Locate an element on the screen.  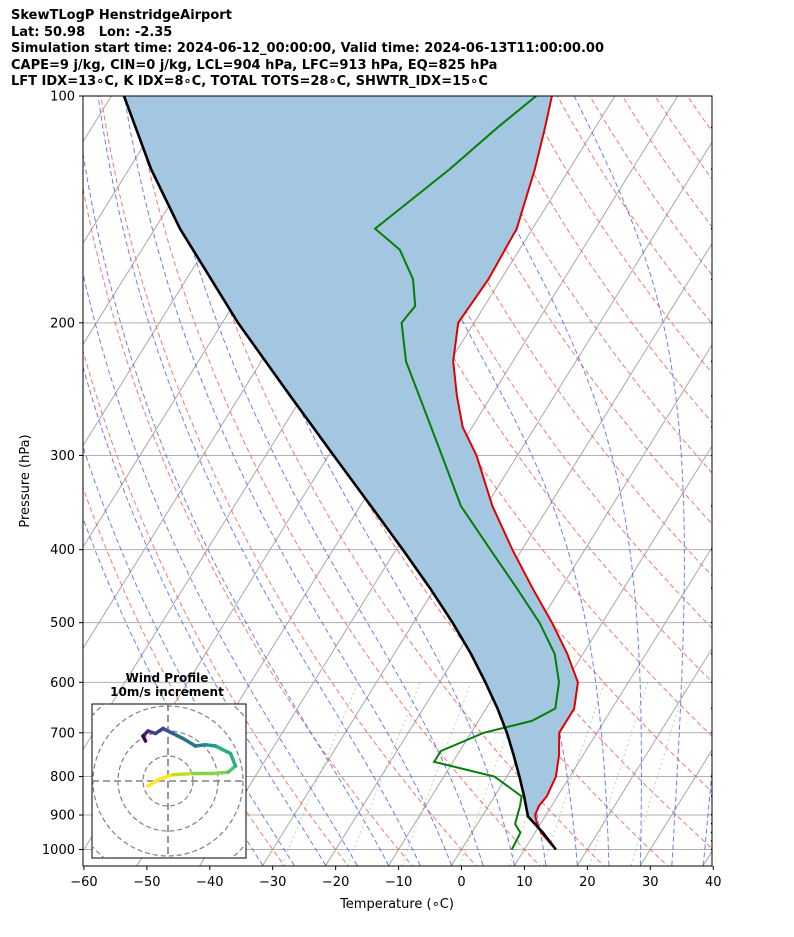
x-tick-label: −60 is located at coordinates (83, 882).